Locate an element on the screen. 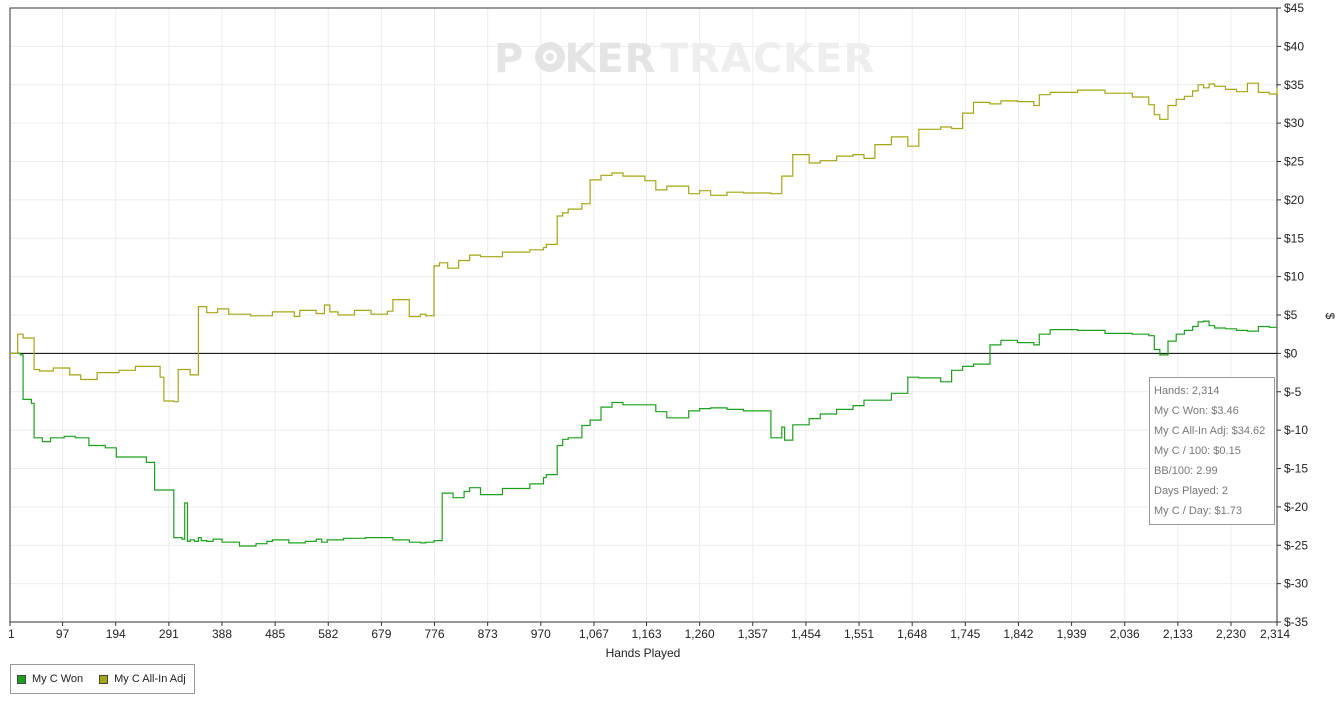 This screenshot has height=713, width=1337. legend-item-allin-adj: My C All-In Adj is located at coordinates (142, 679).